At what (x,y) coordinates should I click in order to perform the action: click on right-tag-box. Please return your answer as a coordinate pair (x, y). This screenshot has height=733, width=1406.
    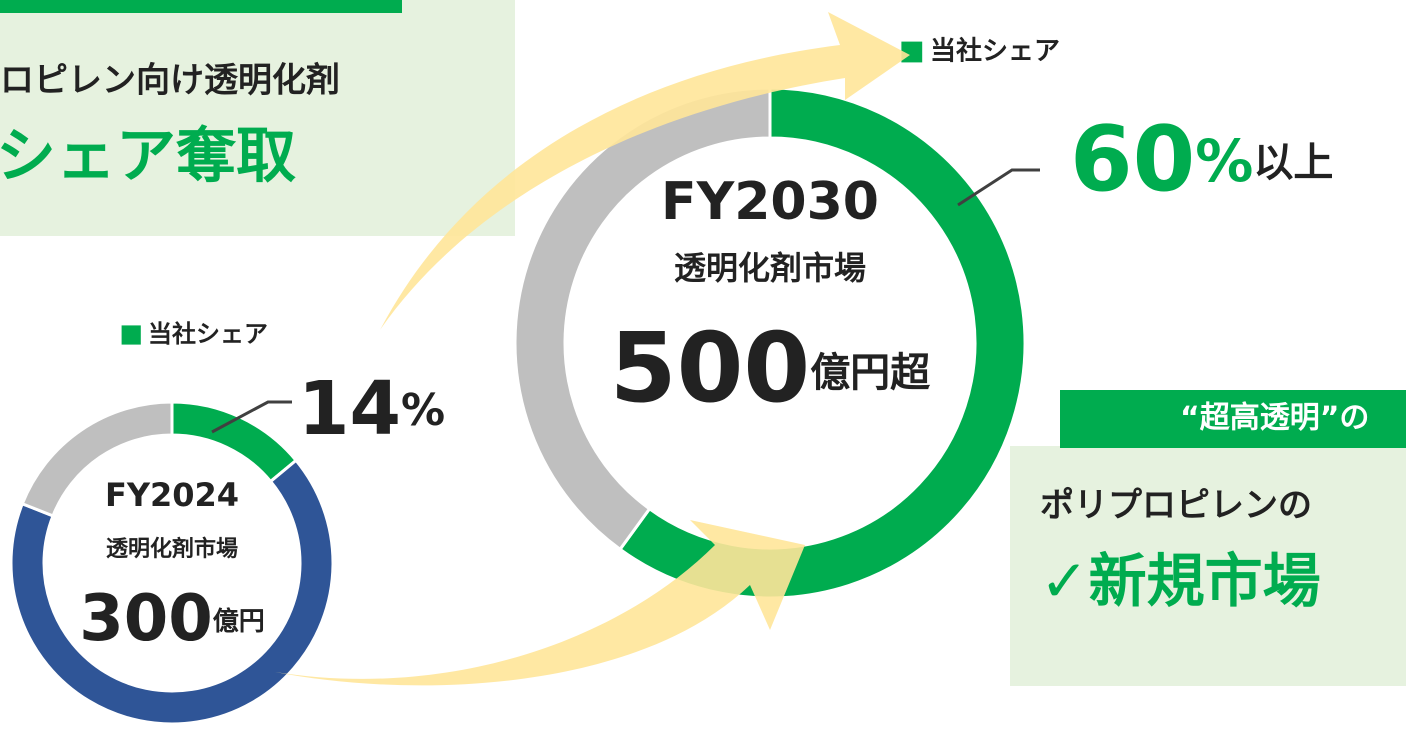
    Looking at the image, I should click on (1233, 419).